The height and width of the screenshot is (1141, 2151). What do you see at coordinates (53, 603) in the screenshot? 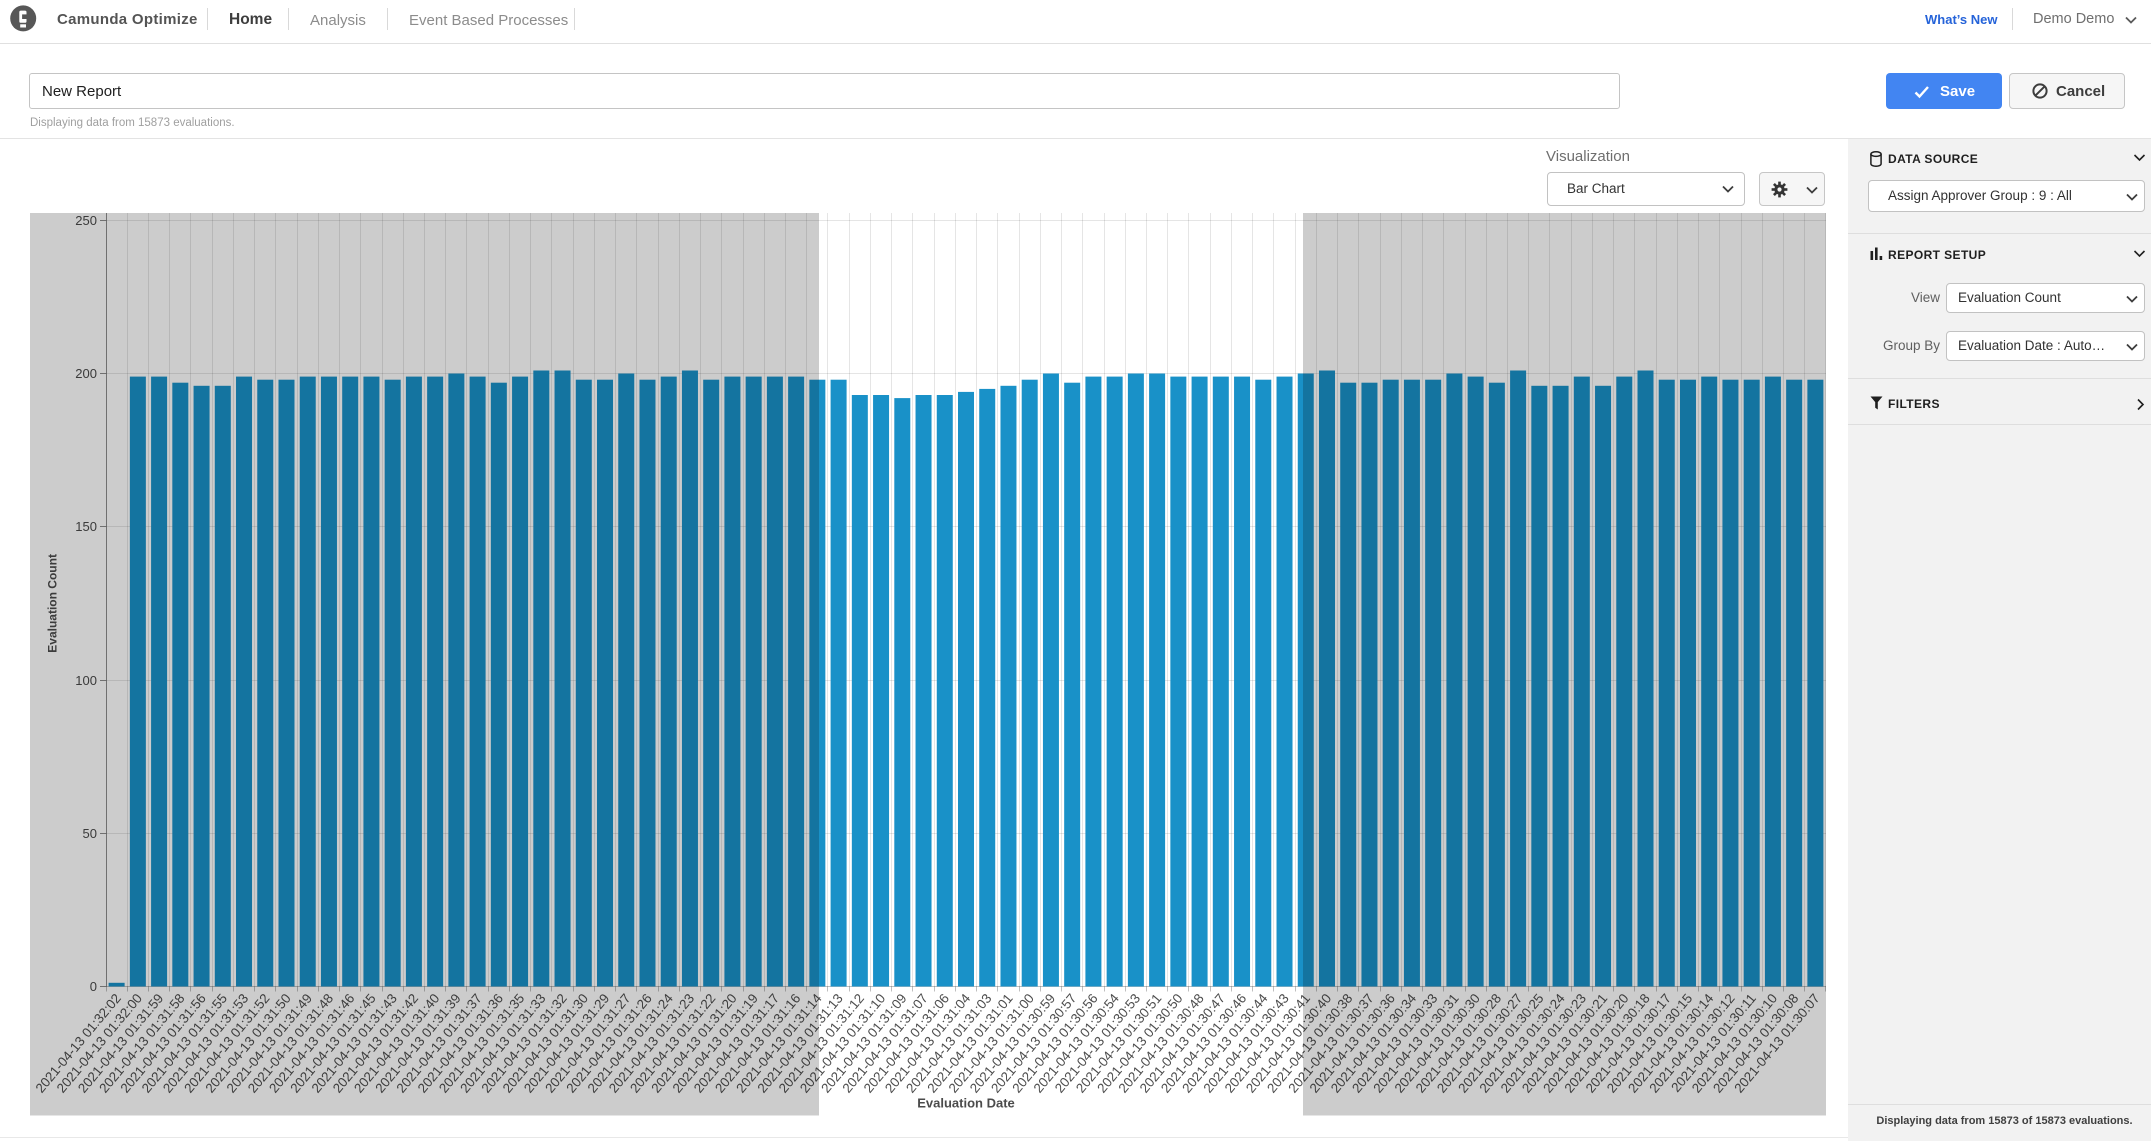
I see `svg-text: Evaluation Count` at bounding box center [53, 603].